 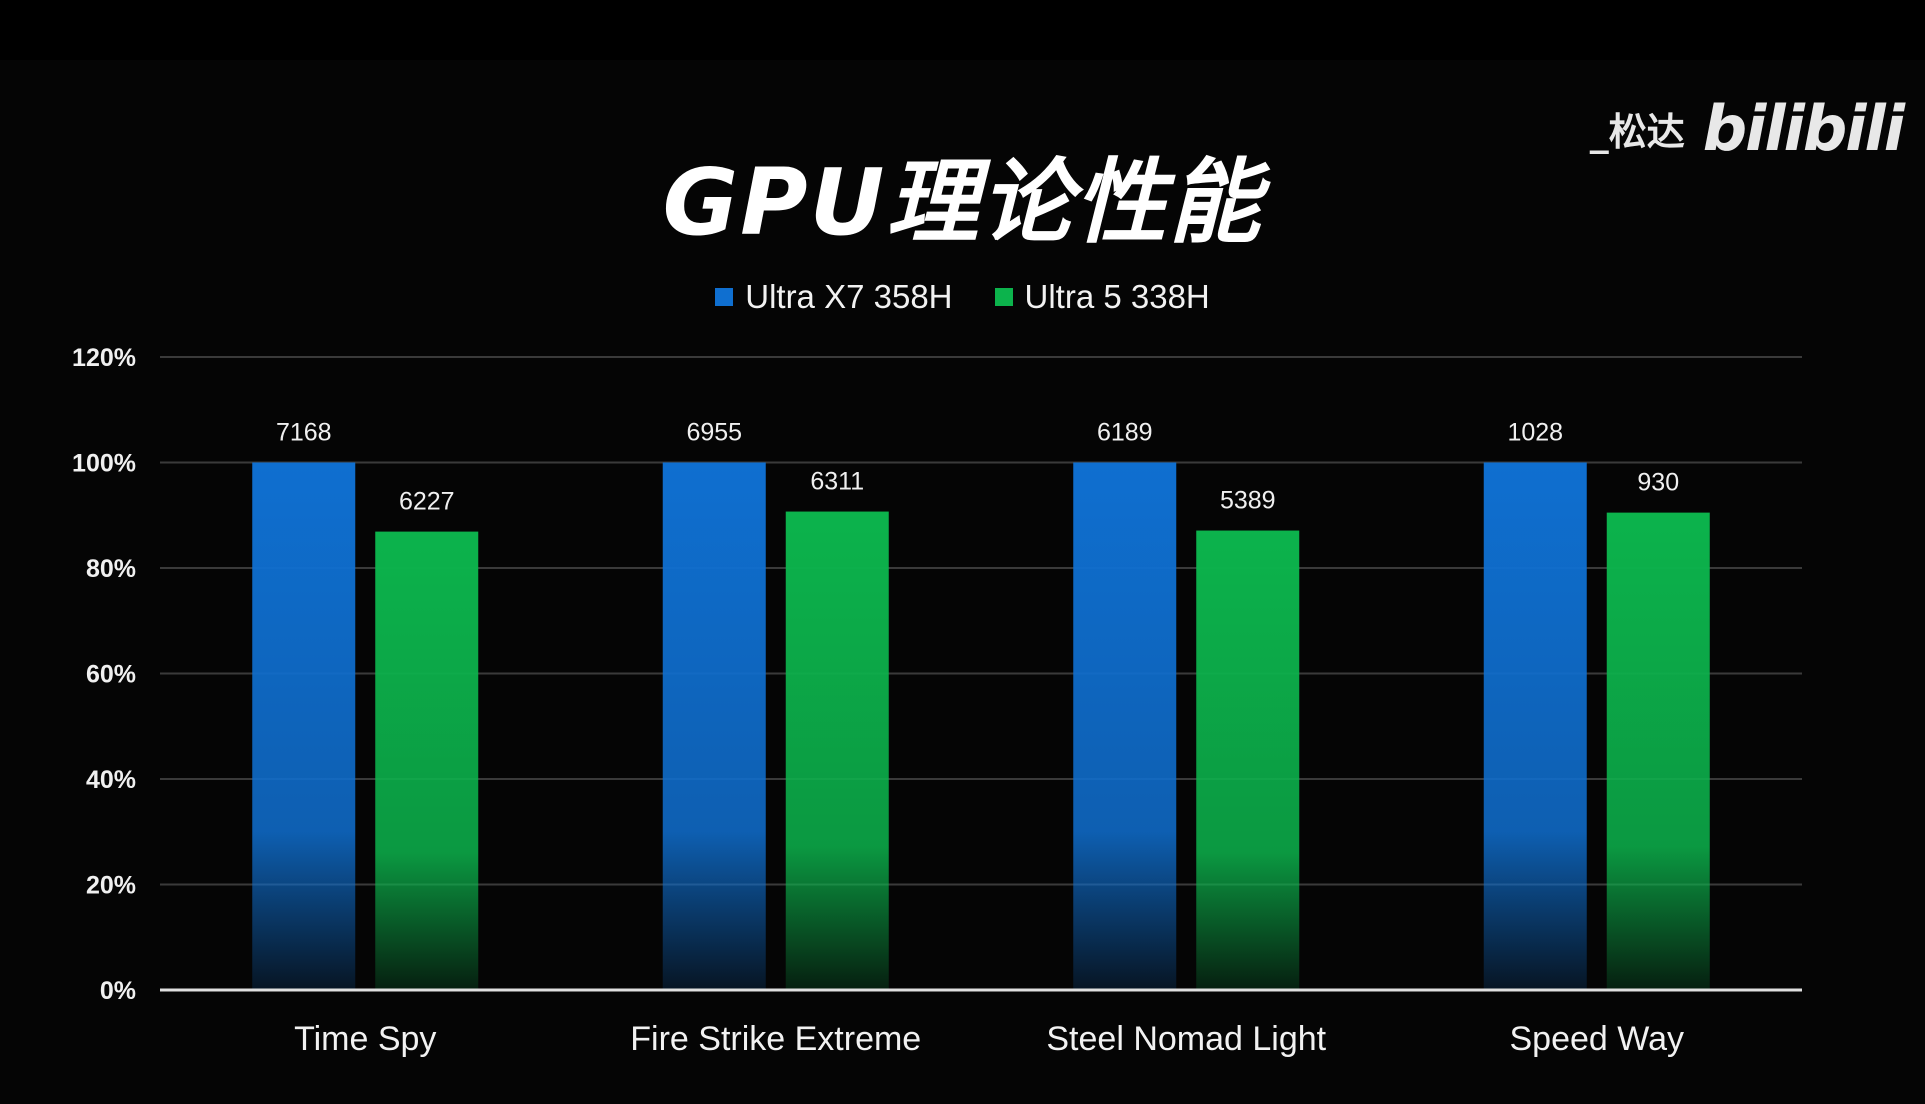 What do you see at coordinates (304, 433) in the screenshot?
I see `data-label: 7168` at bounding box center [304, 433].